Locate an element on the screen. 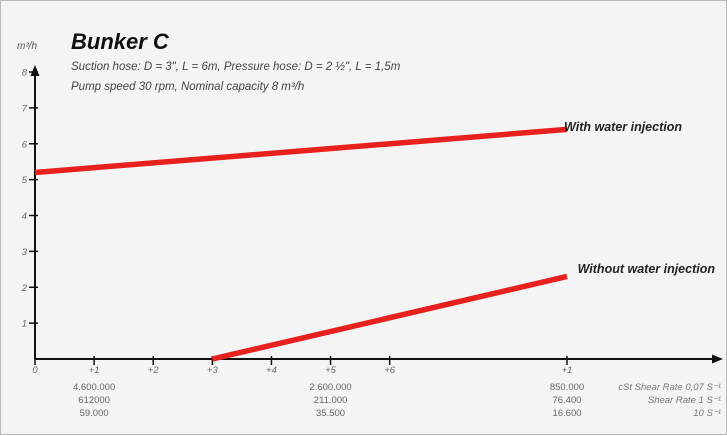  x-tick-label: +6 is located at coordinates (390, 370).